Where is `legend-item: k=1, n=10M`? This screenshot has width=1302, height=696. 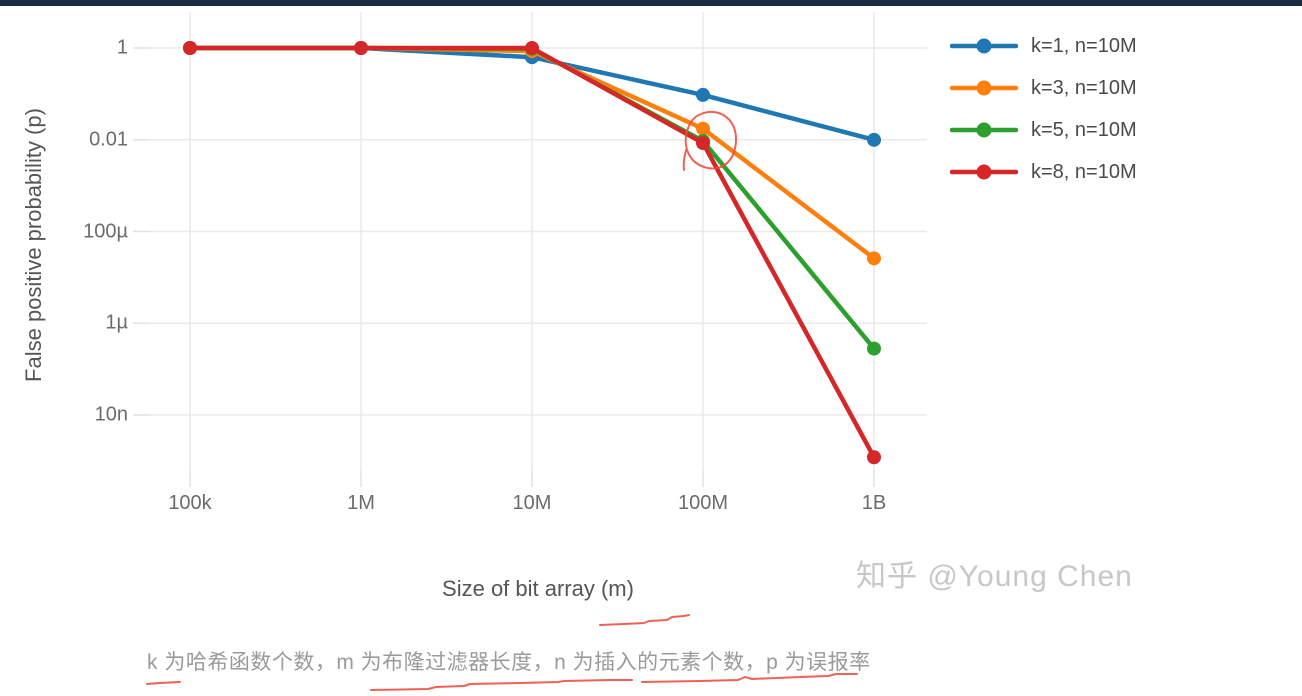
legend-item: k=1, n=10M is located at coordinates (1043, 46).